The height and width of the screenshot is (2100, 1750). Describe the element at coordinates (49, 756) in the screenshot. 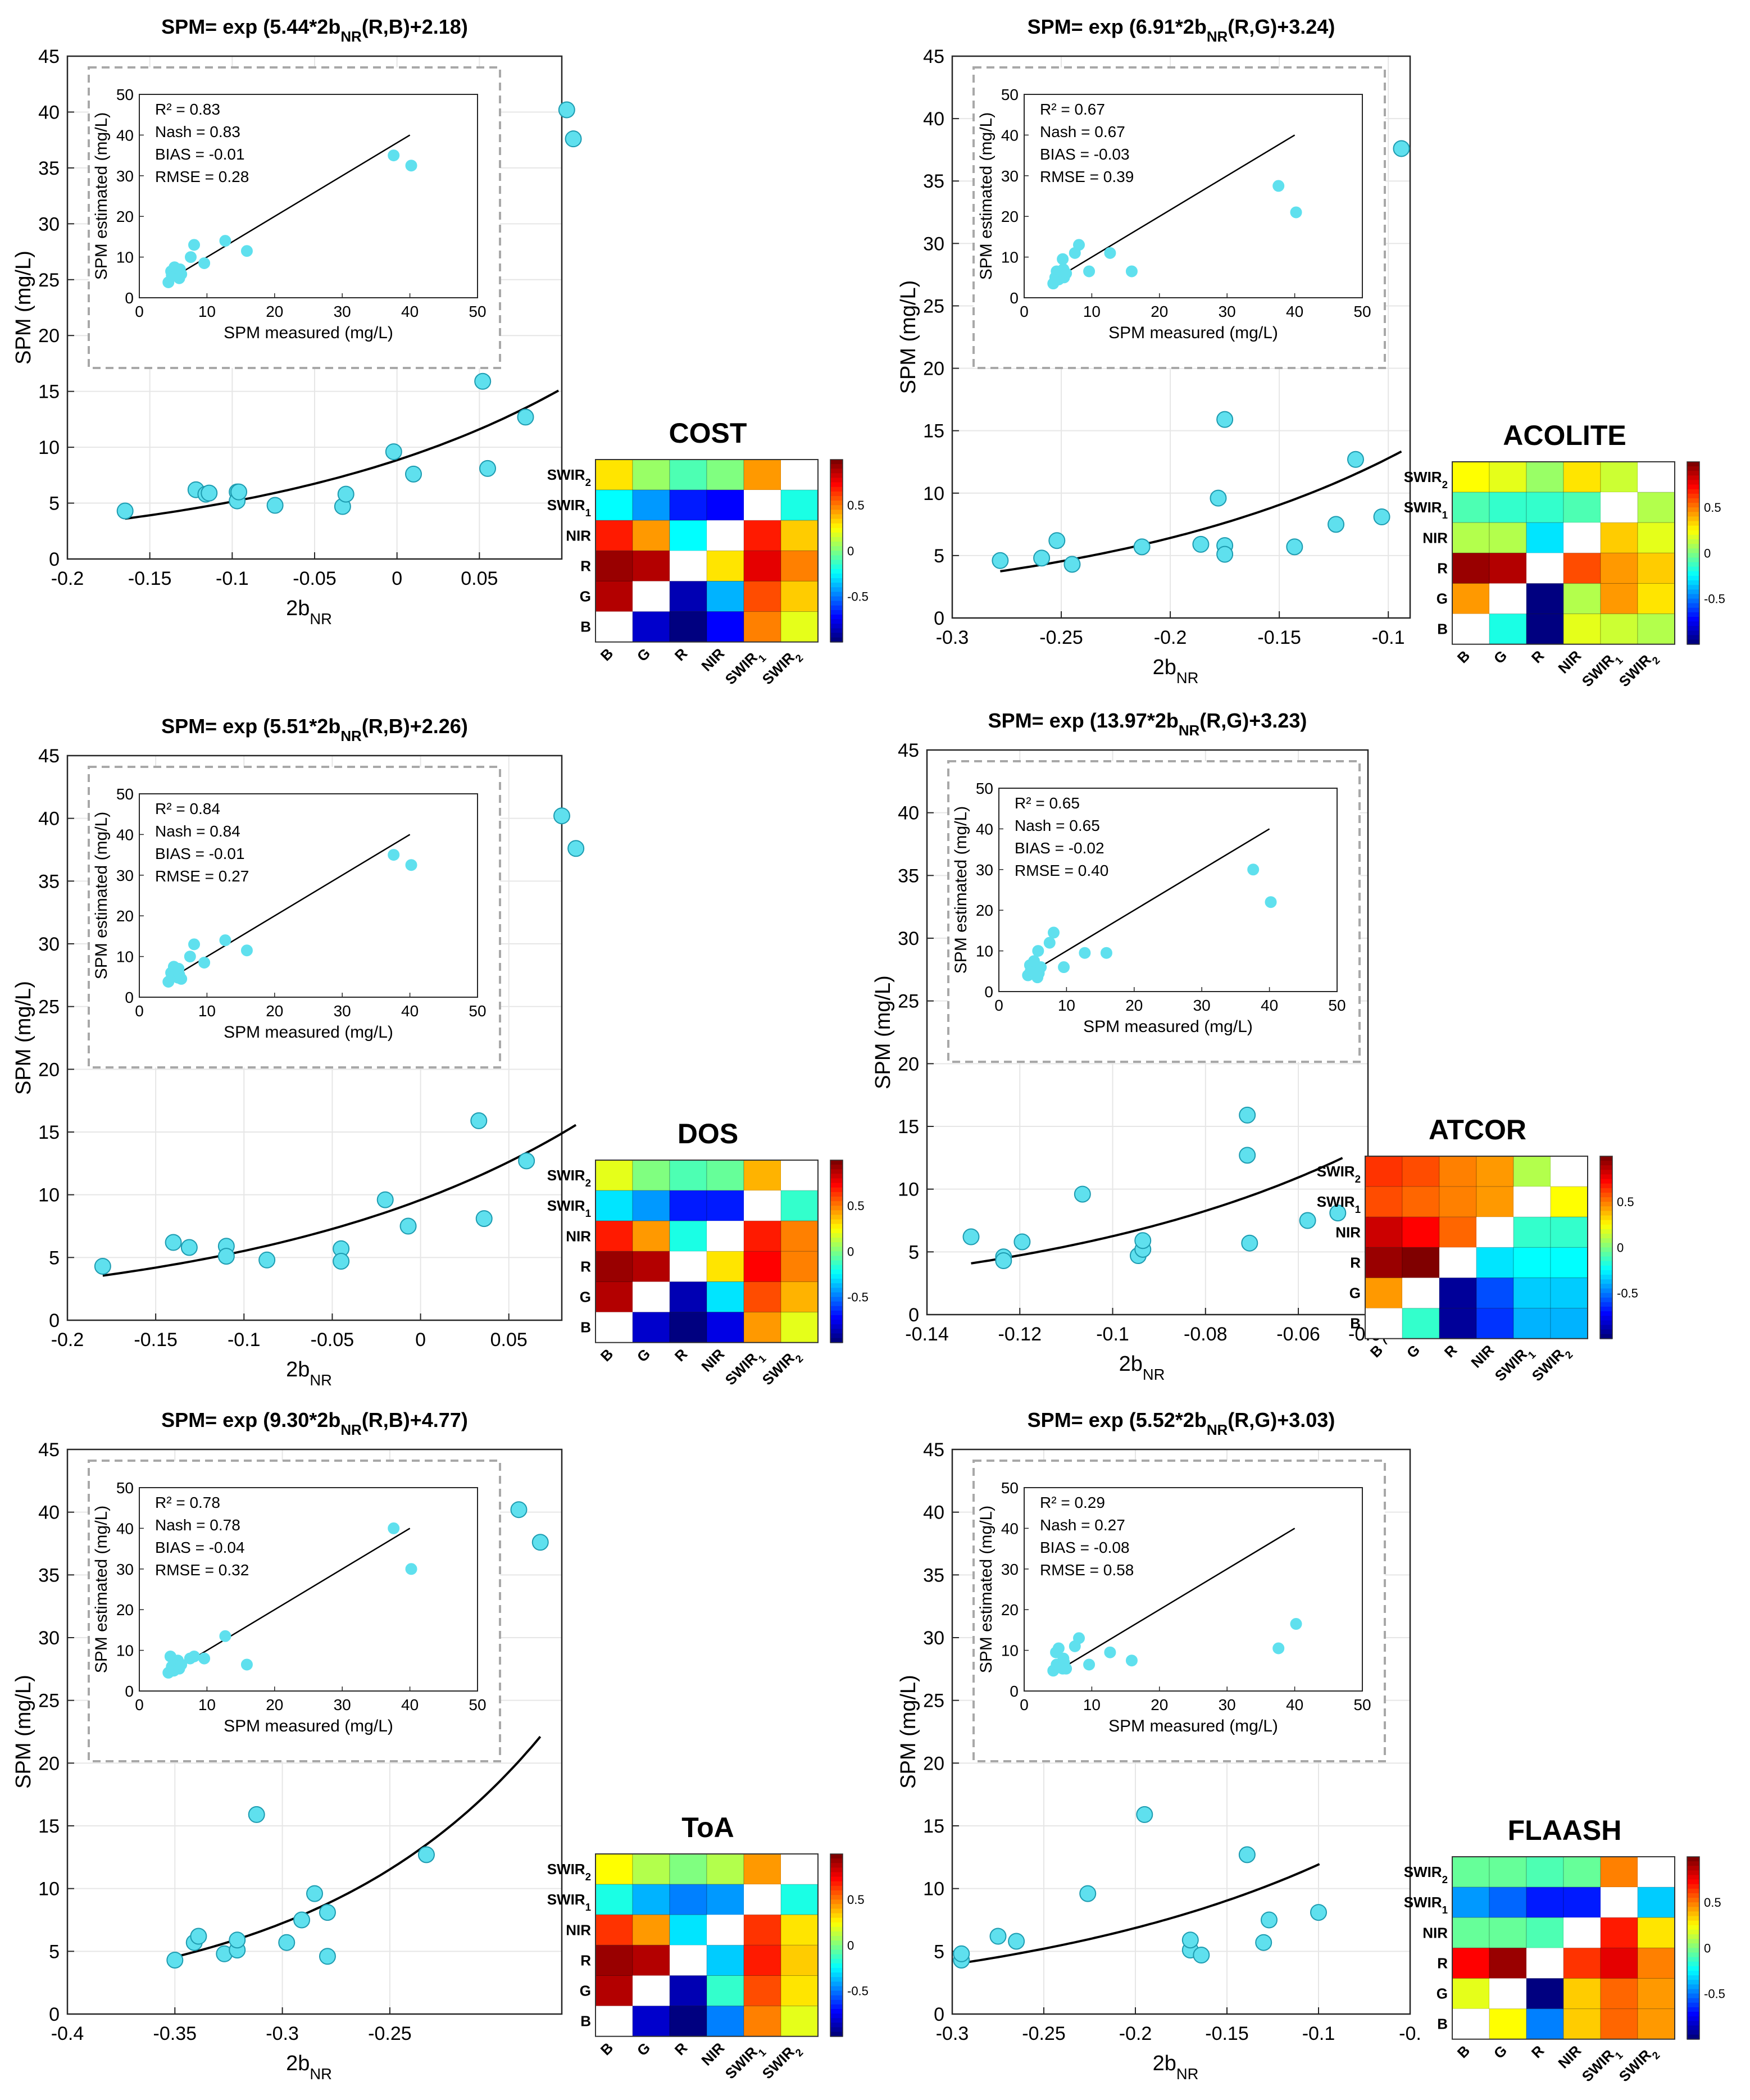

I see `y-tick-label: 45` at that location.